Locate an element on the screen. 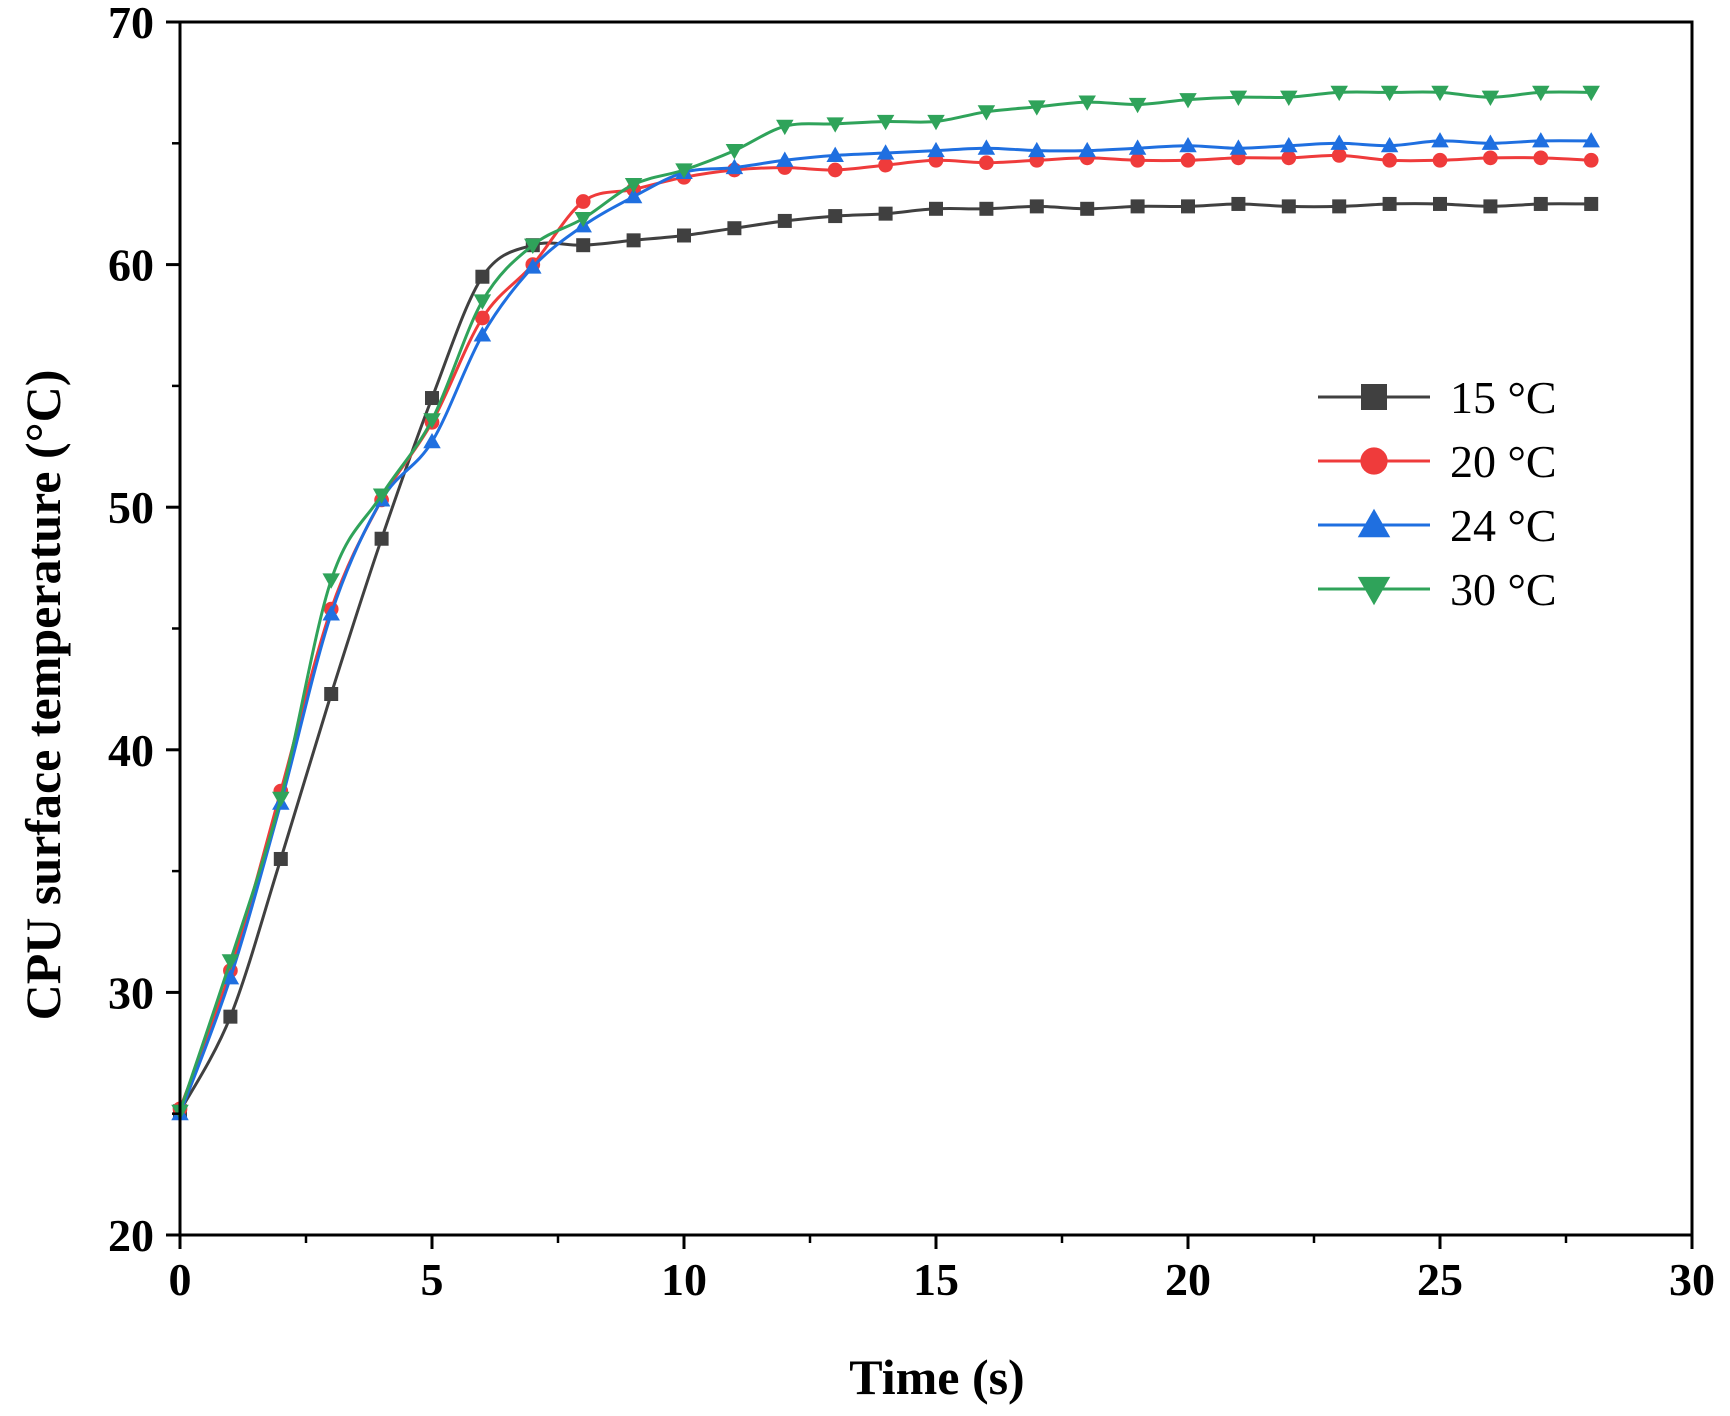 The width and height of the screenshot is (1730, 1416). y-tick-label: 70 is located at coordinates (131, 24).